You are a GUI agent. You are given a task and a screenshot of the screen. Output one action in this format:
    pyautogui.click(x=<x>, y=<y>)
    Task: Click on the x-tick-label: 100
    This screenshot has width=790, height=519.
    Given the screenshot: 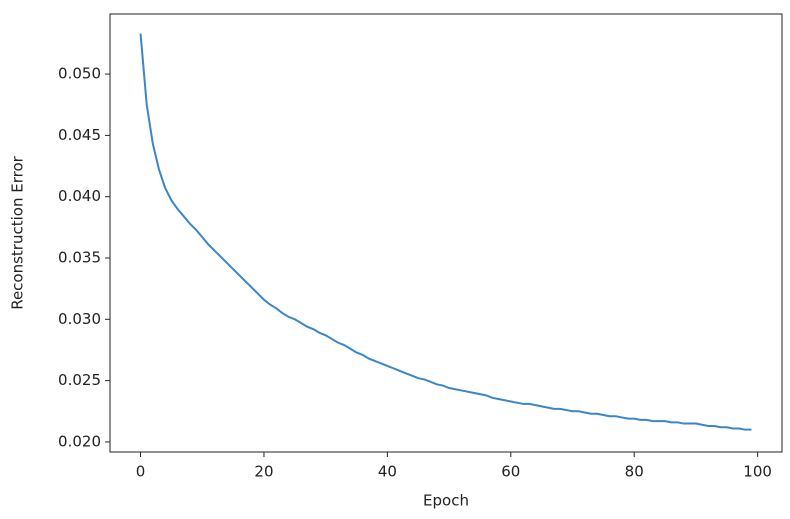 What is the action you would take?
    pyautogui.click(x=757, y=472)
    